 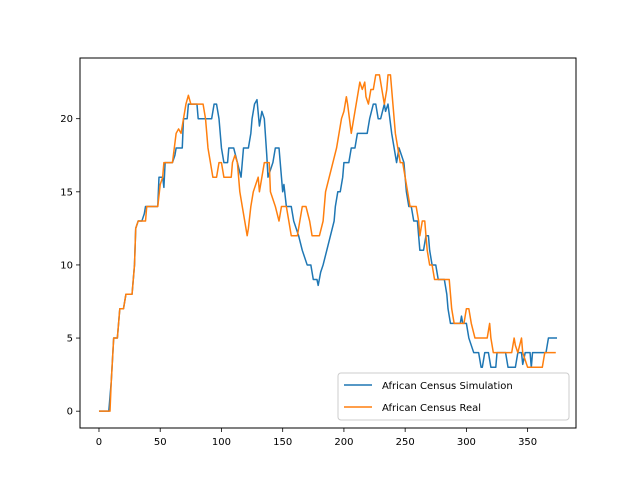 I want to click on y-tick-label: 0, so click(x=70, y=412).